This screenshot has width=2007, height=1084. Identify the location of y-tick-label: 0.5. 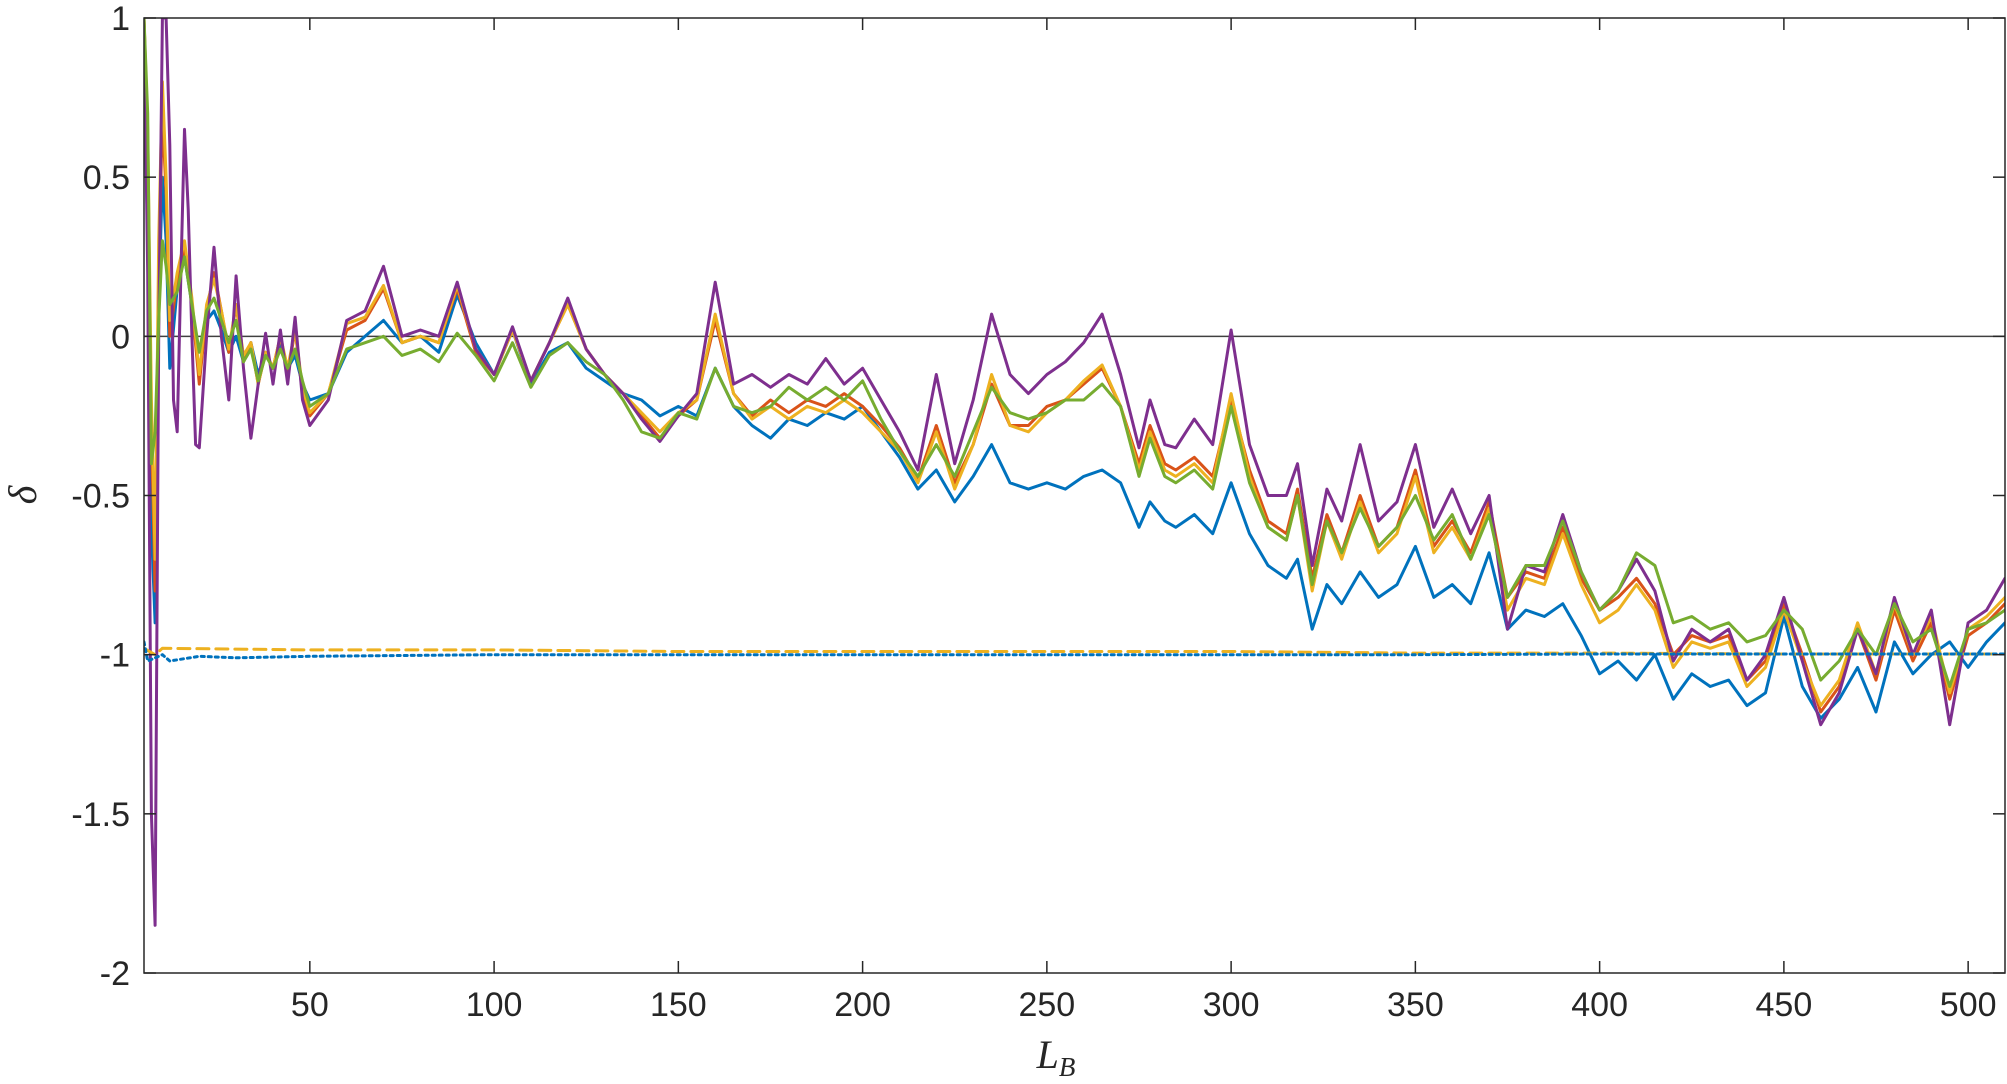
(106, 178).